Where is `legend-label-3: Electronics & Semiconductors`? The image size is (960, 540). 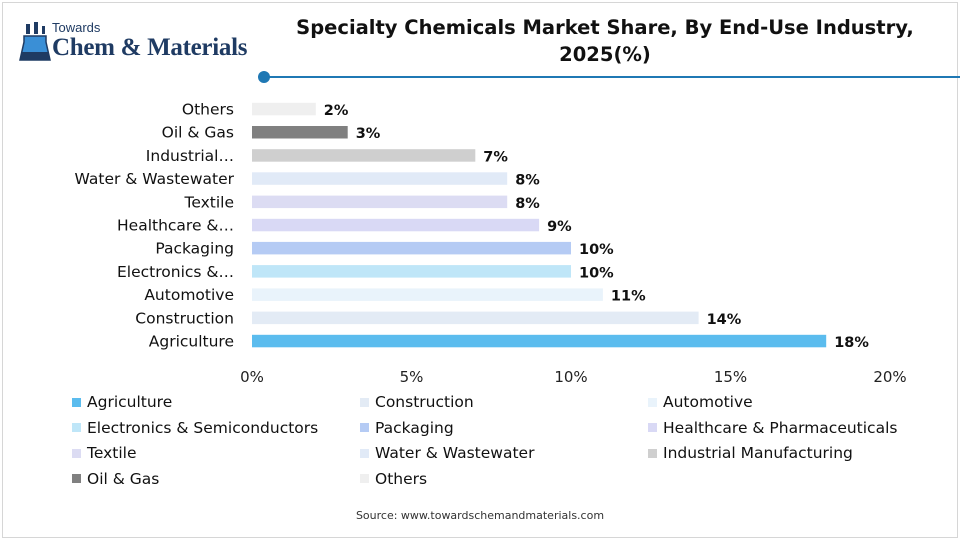 legend-label-3: Electronics & Semiconductors is located at coordinates (203, 427).